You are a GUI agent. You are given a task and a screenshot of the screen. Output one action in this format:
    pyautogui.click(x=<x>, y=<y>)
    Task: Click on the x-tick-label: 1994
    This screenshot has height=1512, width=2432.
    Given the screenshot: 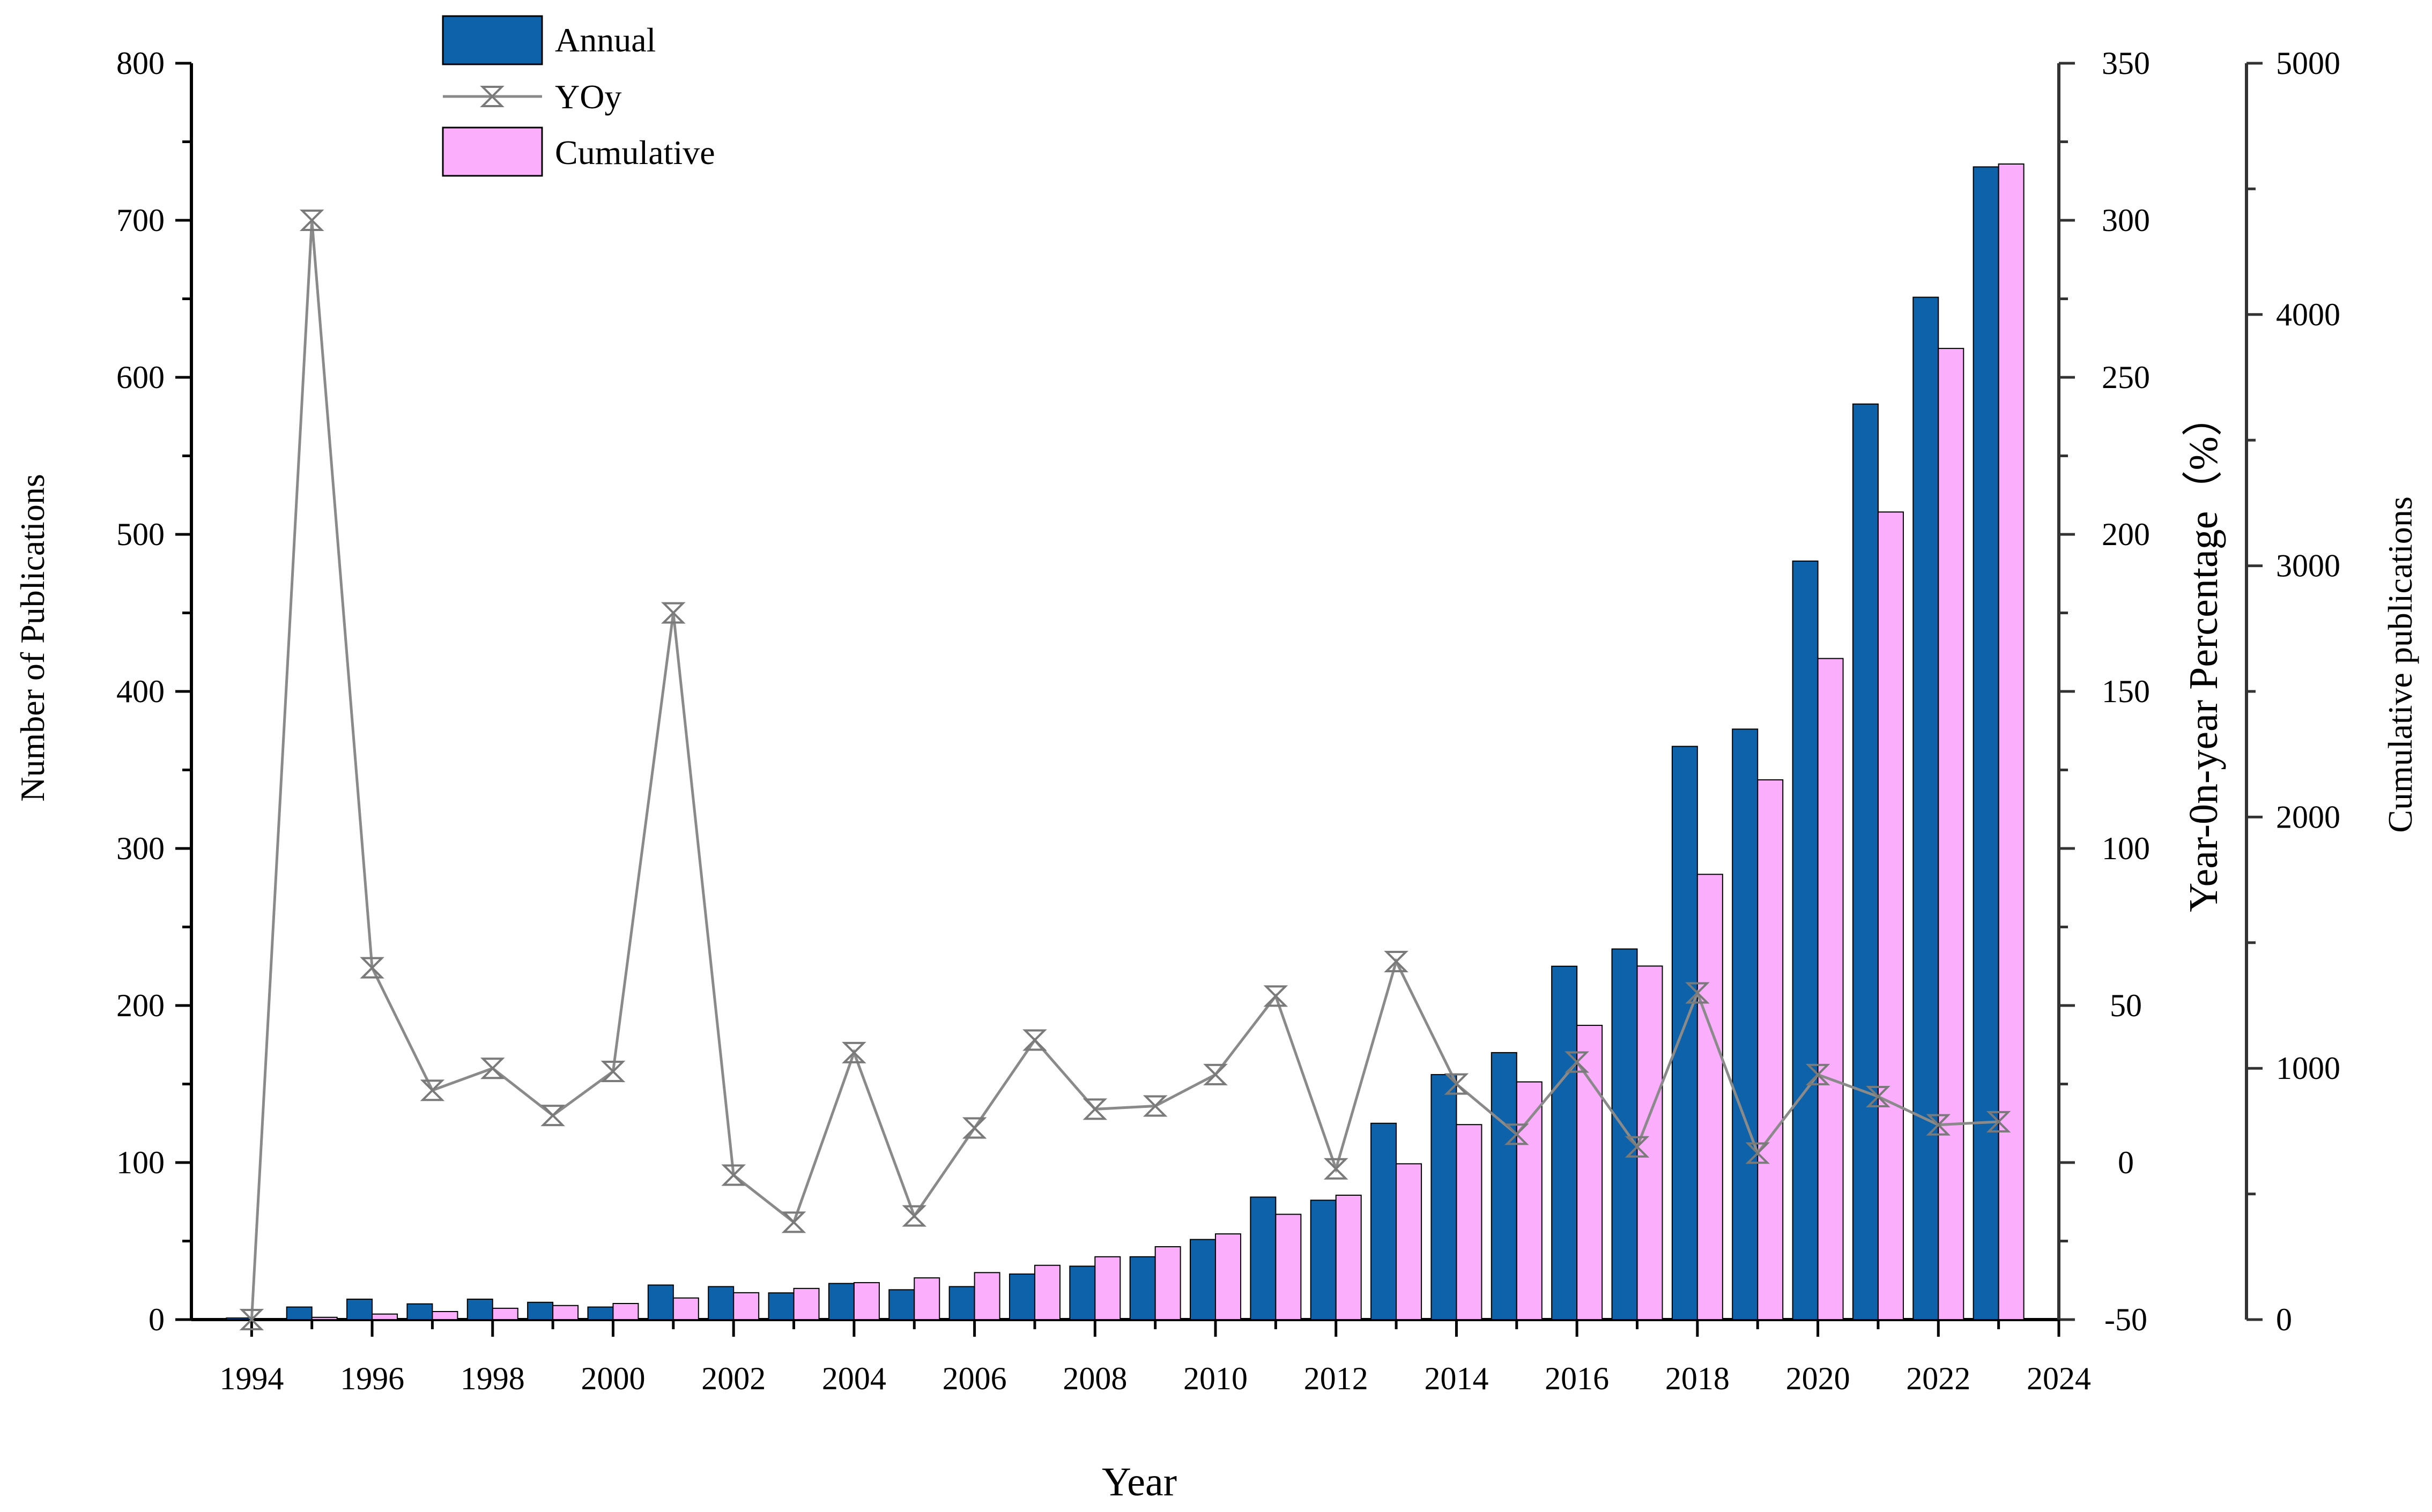 What is the action you would take?
    pyautogui.click(x=251, y=1378)
    